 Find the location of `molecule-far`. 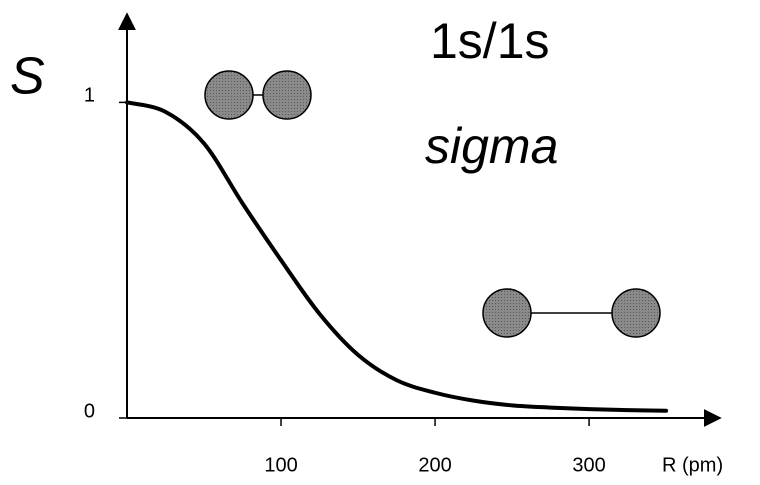

molecule-far is located at coordinates (571, 313).